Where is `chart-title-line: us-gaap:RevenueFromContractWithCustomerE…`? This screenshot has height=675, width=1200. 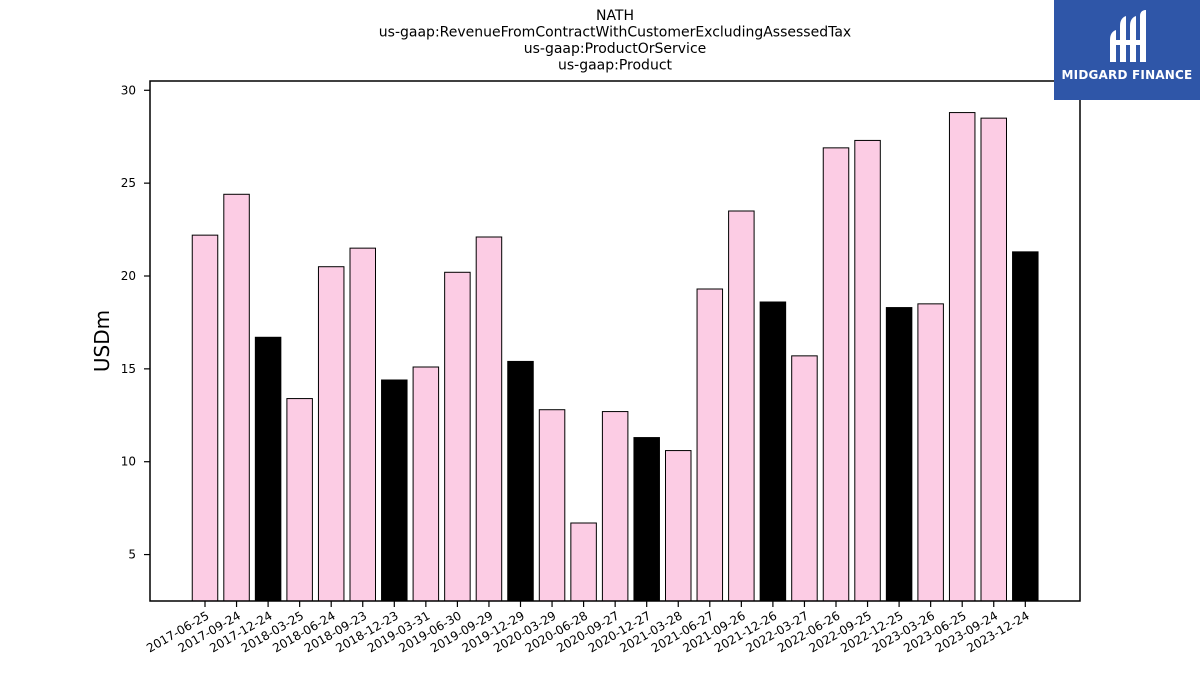
chart-title-line: us-gaap:RevenueFromContractWithCustomerE… is located at coordinates (615, 33).